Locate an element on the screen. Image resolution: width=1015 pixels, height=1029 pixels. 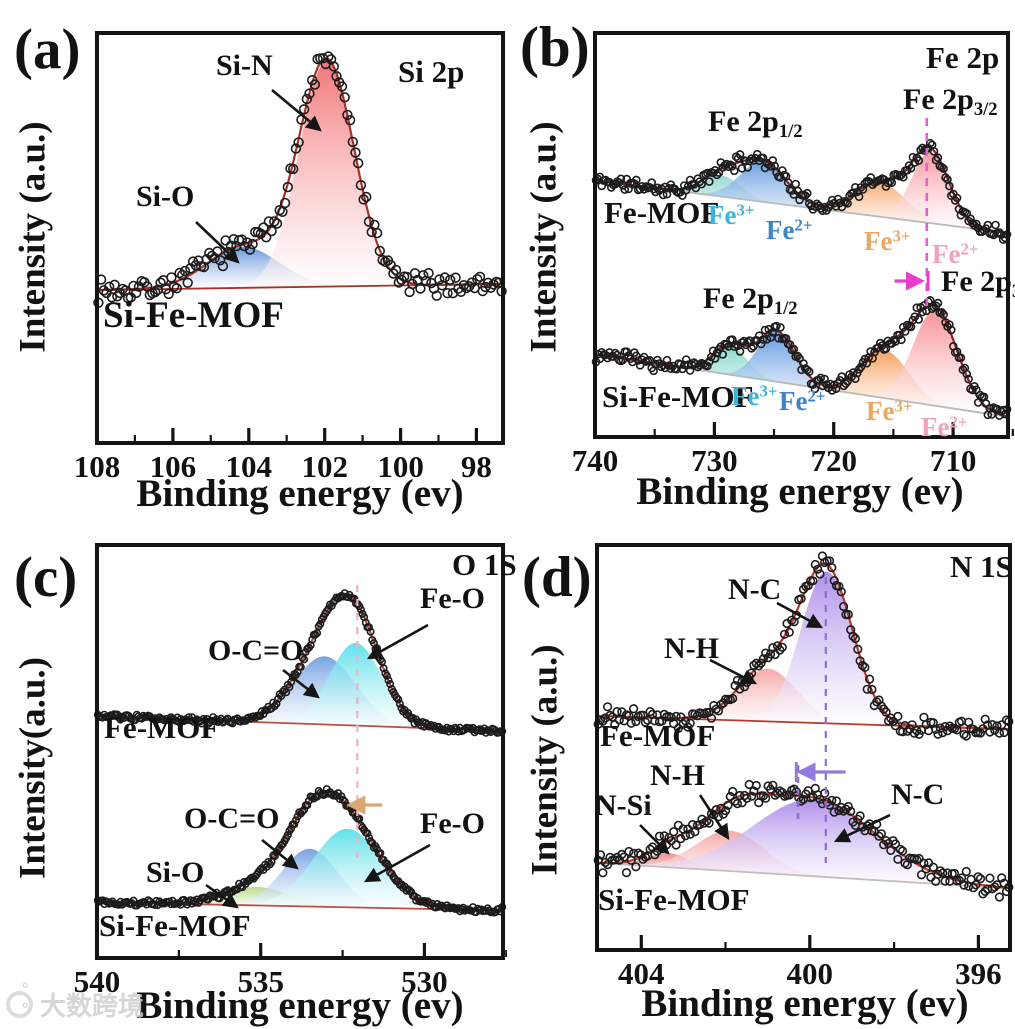
x-tick-label: 100 is located at coordinates (400, 466).